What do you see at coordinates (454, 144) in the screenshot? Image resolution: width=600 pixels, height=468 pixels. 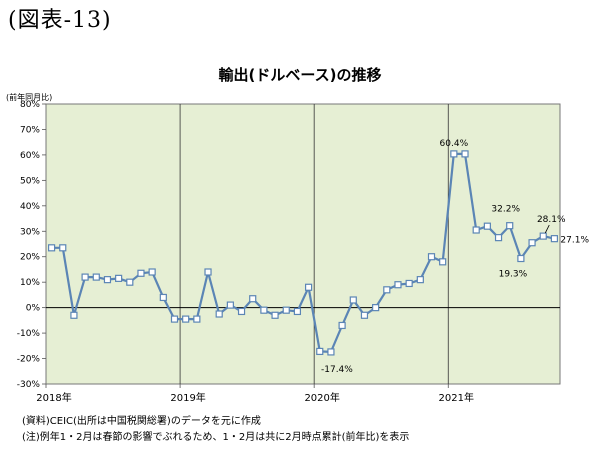 I see `data-label: 60.4%` at bounding box center [454, 144].